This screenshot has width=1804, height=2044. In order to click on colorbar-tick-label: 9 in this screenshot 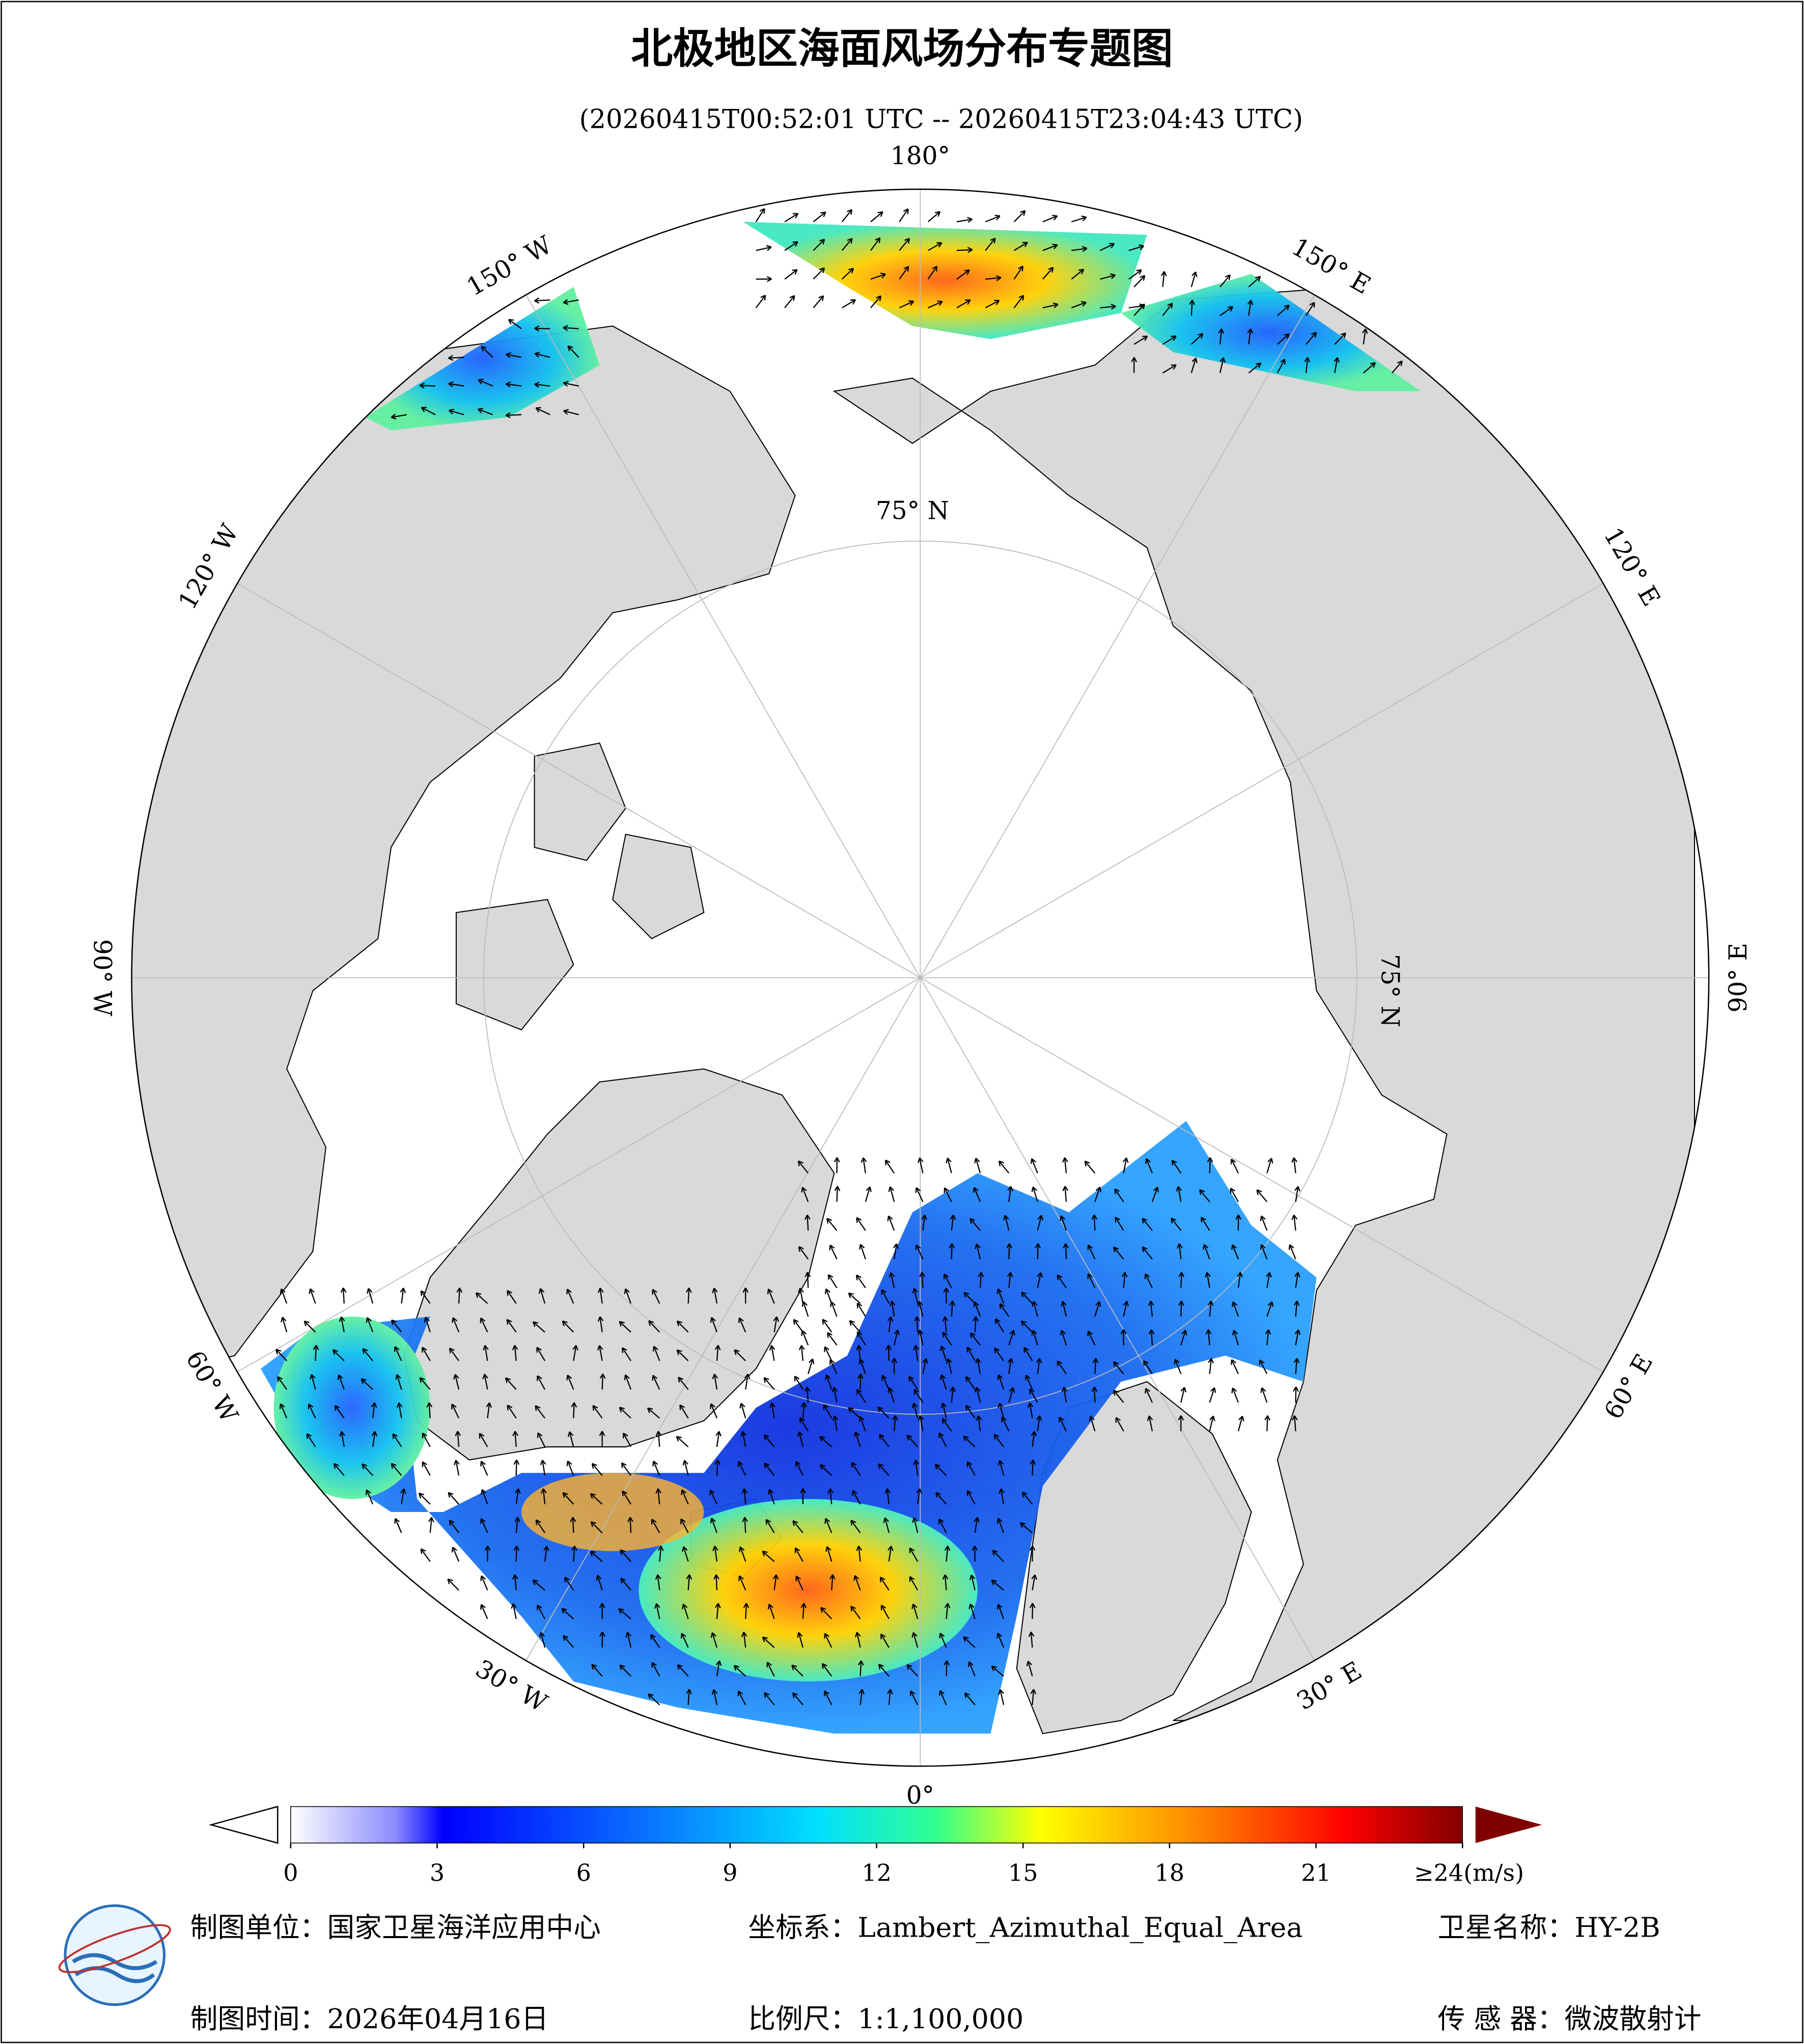, I will do `click(730, 1873)`.